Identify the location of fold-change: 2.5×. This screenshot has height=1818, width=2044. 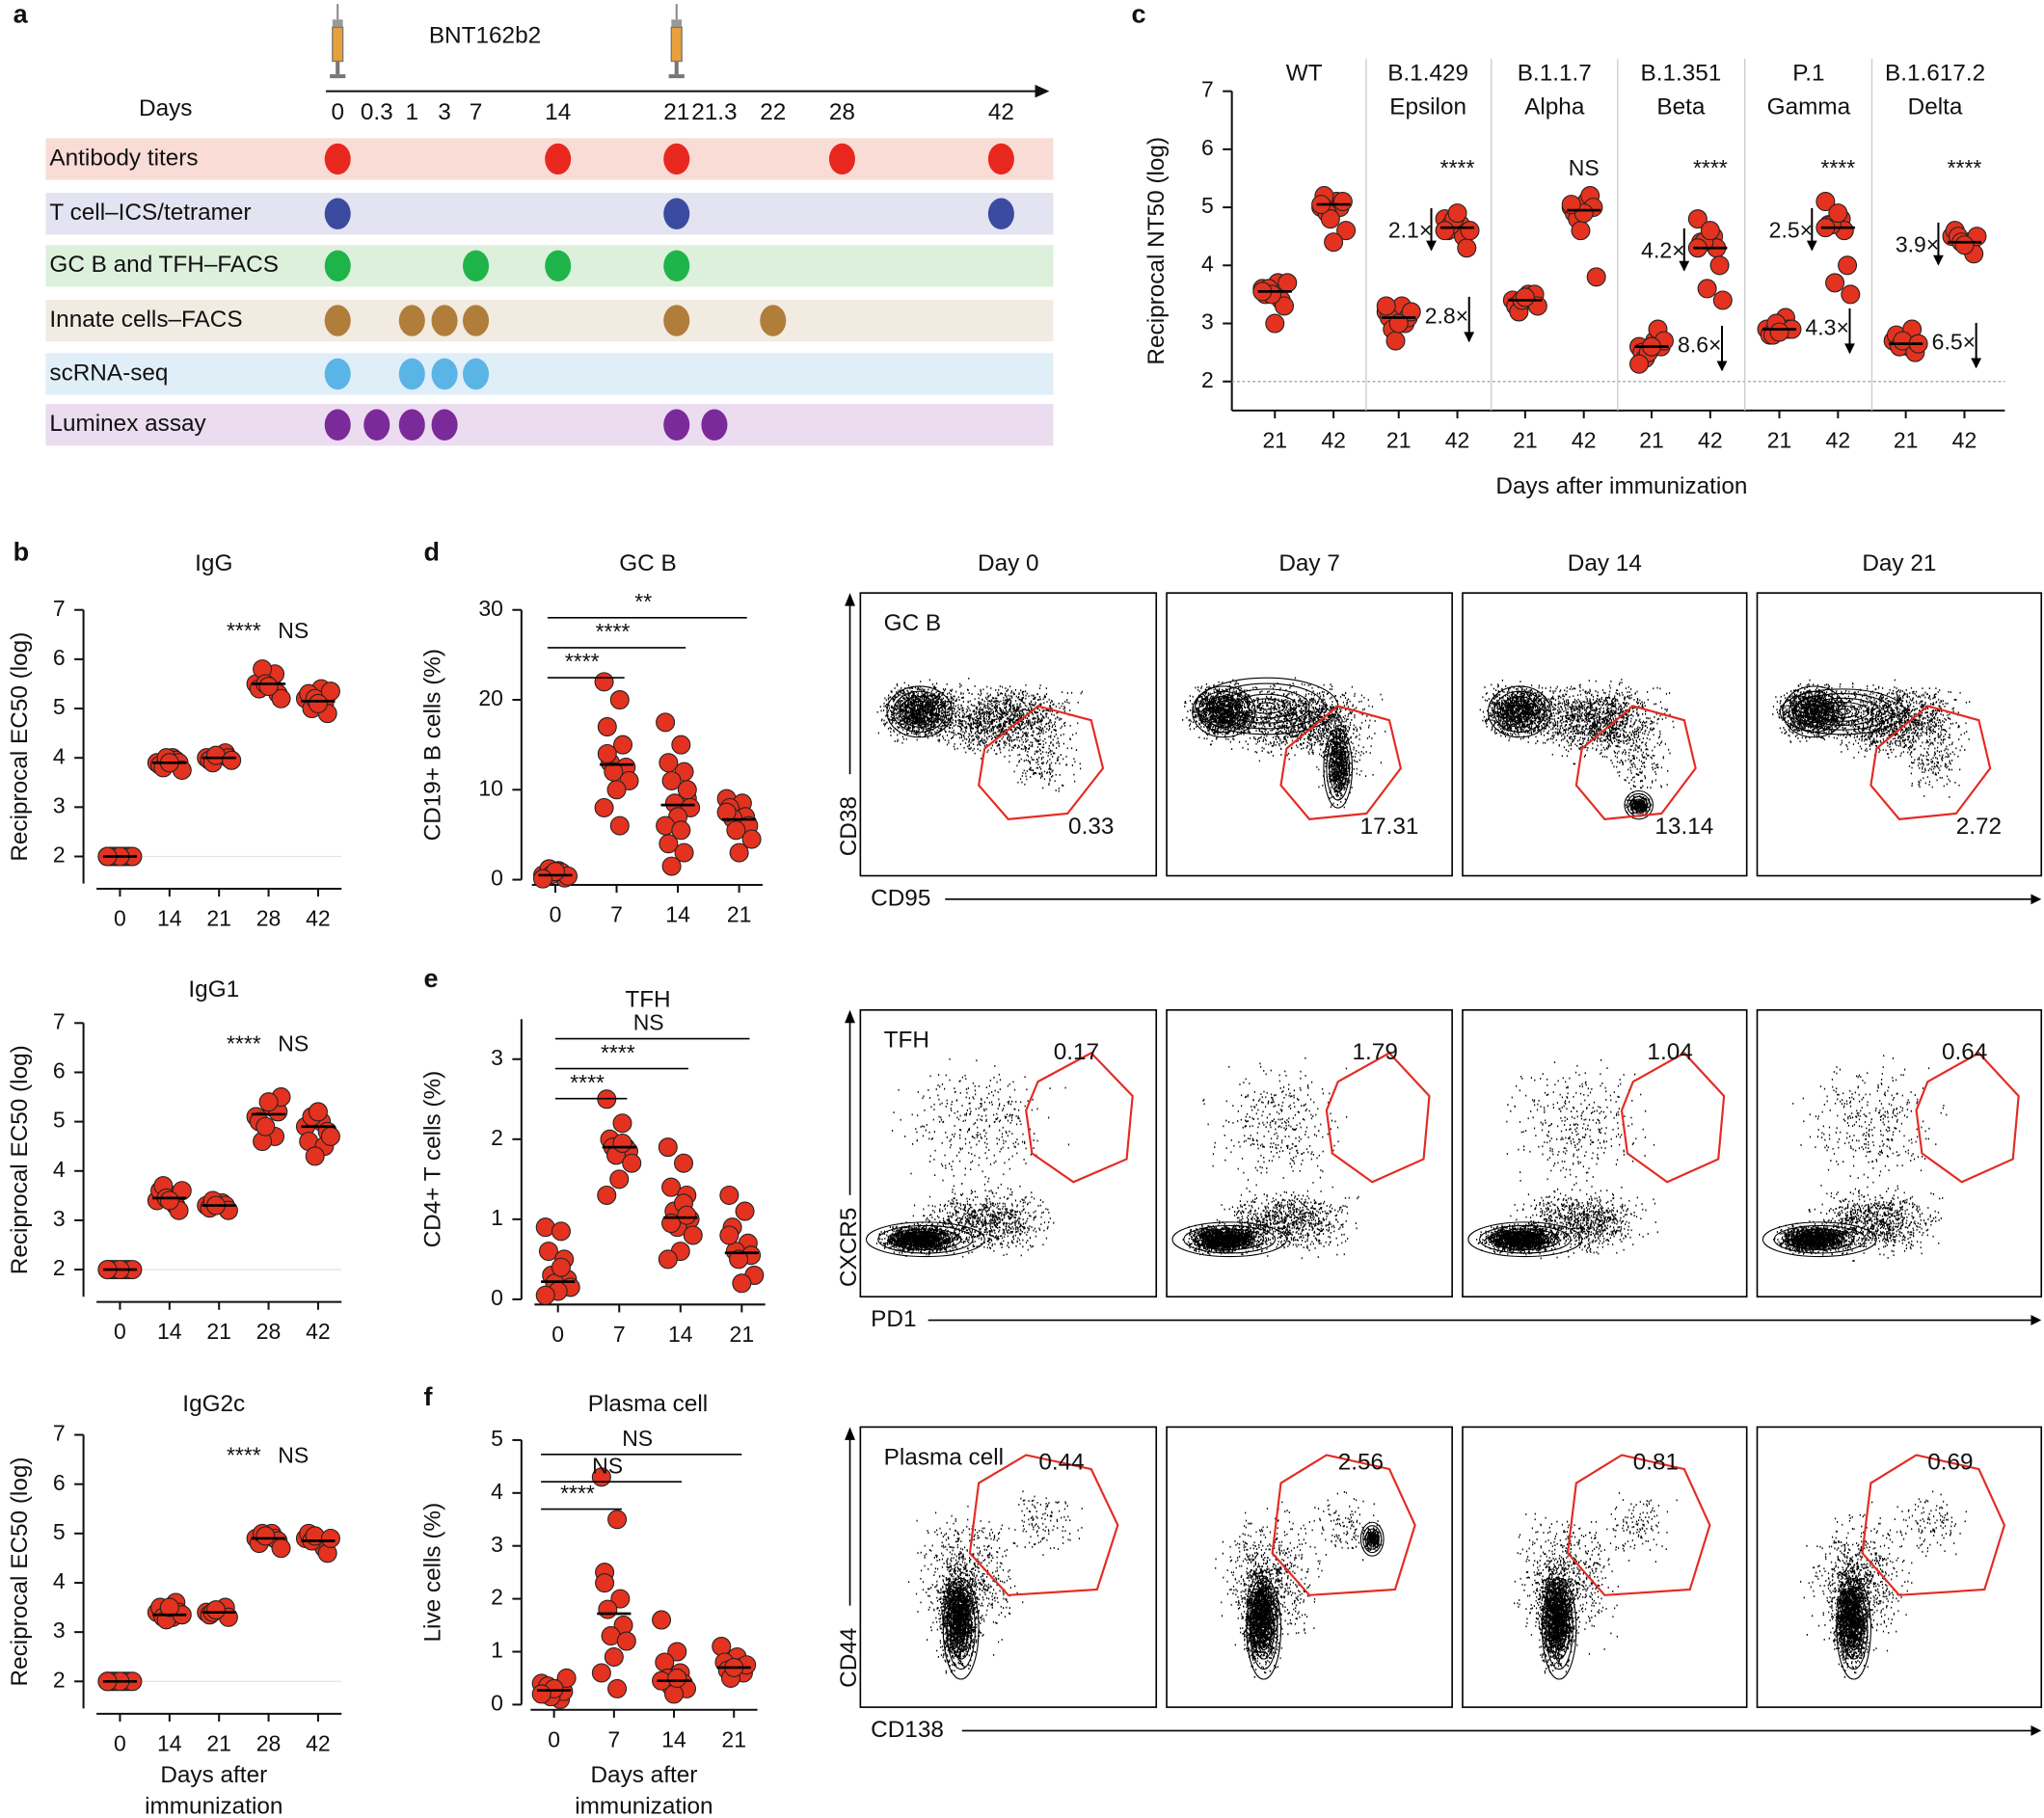
(1791, 230).